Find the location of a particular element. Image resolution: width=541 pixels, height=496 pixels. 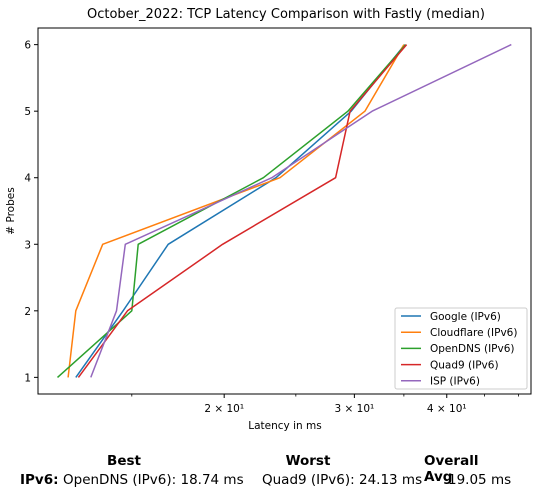

x-axis: 2 × 10¹ 3 × 10¹ 4 × 10¹ is located at coordinates (325, 404).